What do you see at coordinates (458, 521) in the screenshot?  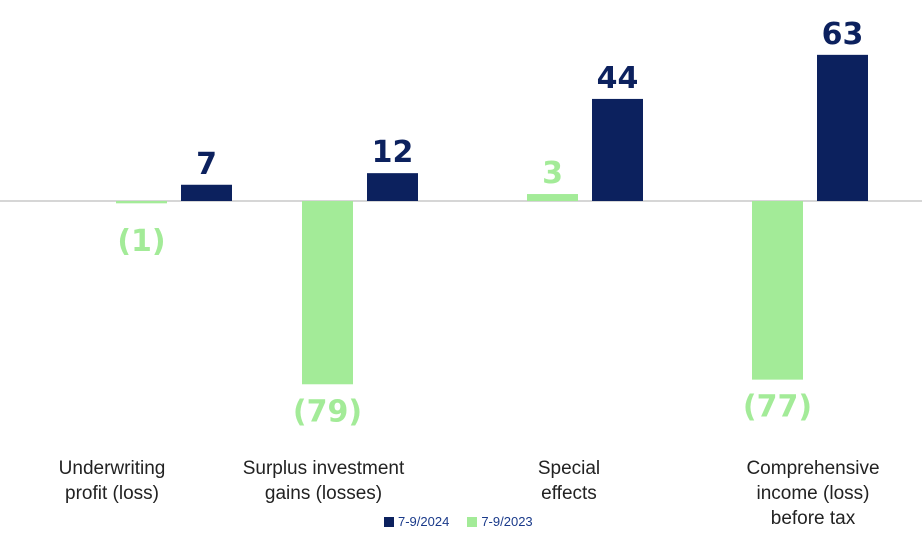 I see `legend: 7-9/2024 7-9/2023` at bounding box center [458, 521].